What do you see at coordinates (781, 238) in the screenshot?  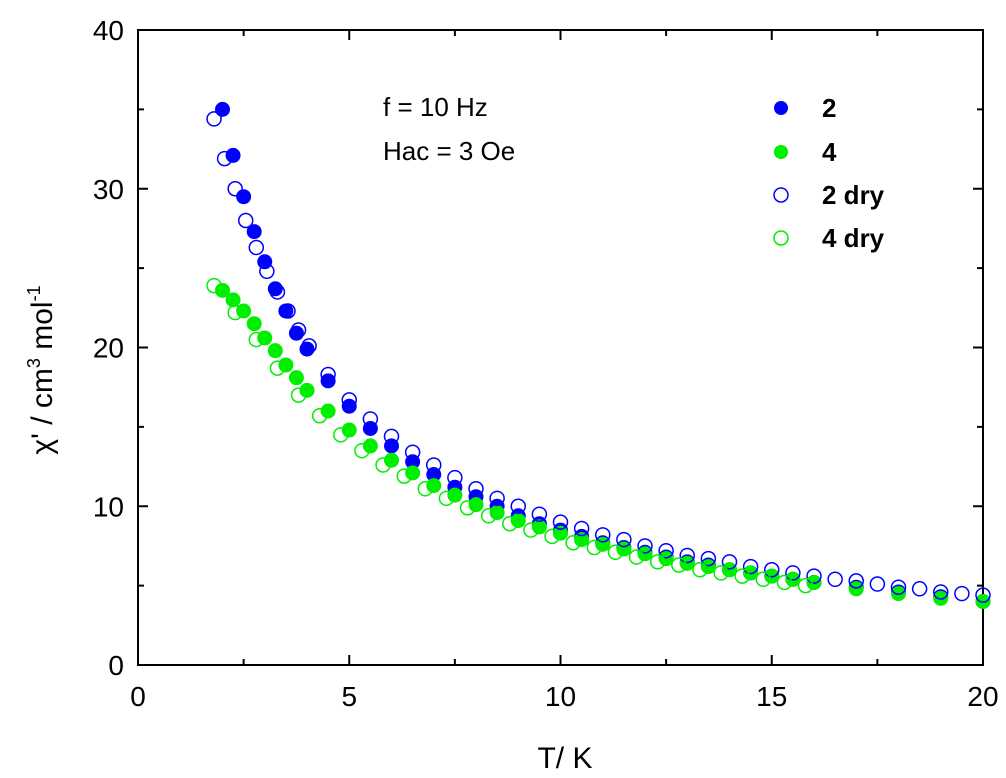 I see `legend-marker-4-dry` at bounding box center [781, 238].